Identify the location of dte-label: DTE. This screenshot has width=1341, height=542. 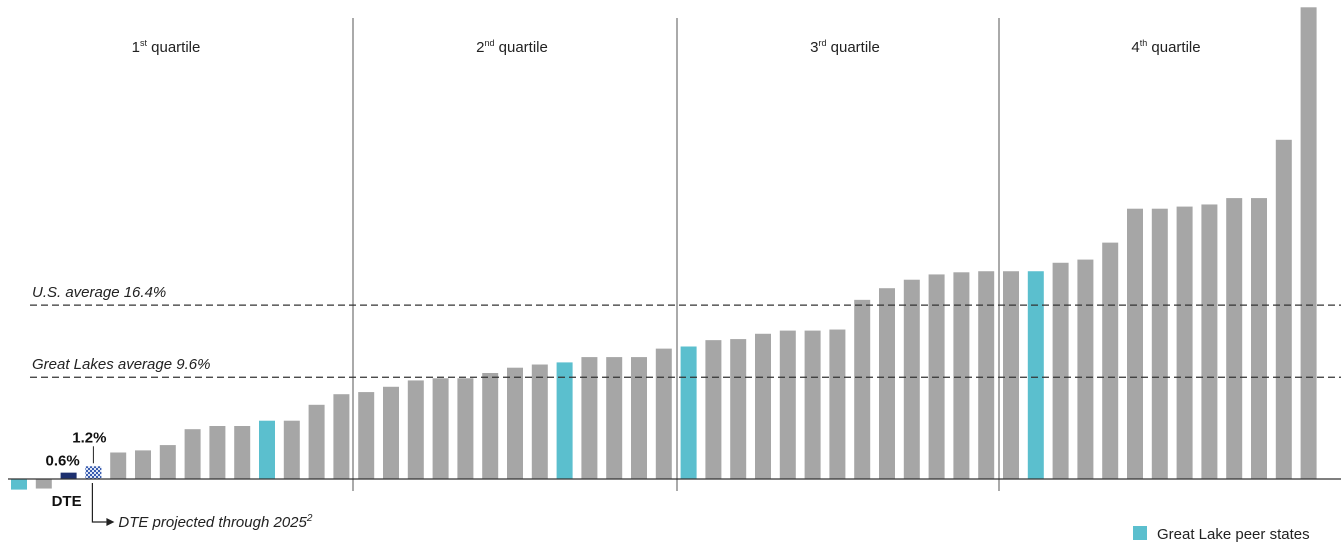
(67, 501).